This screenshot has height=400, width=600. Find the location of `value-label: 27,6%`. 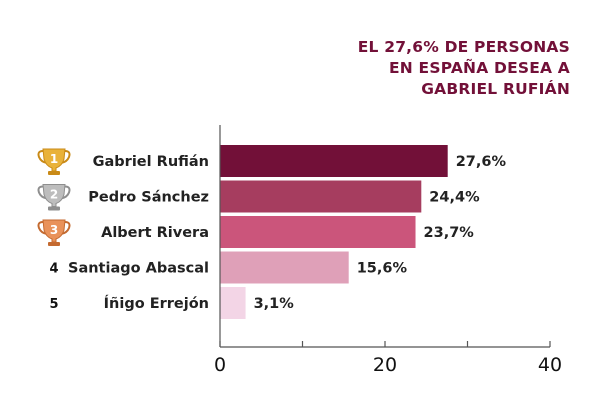

value-label: 27,6% is located at coordinates (481, 162).